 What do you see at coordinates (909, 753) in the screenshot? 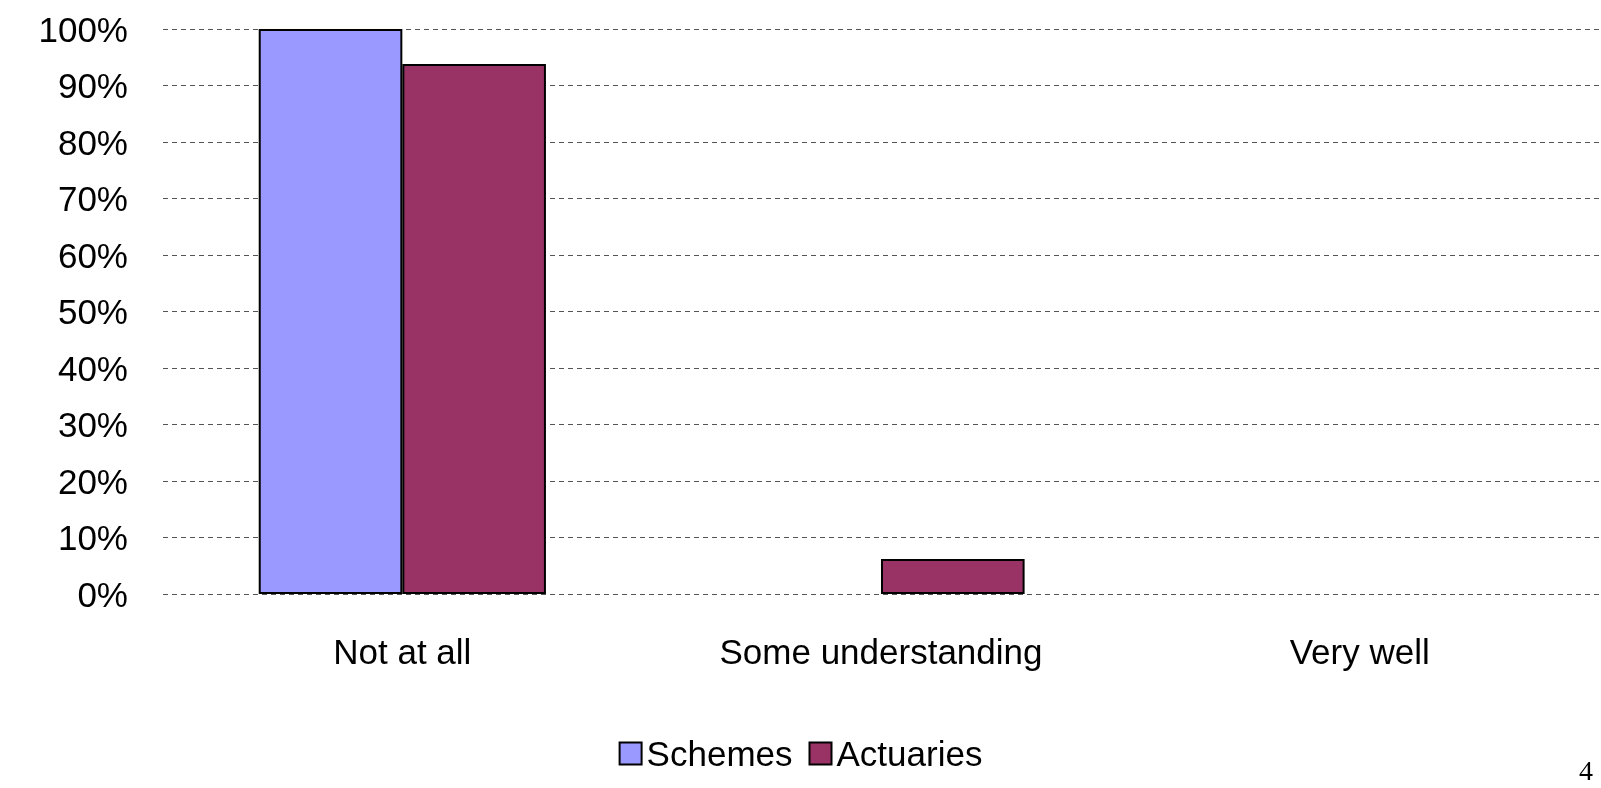
I see `legend-label: Actuaries` at bounding box center [909, 753].